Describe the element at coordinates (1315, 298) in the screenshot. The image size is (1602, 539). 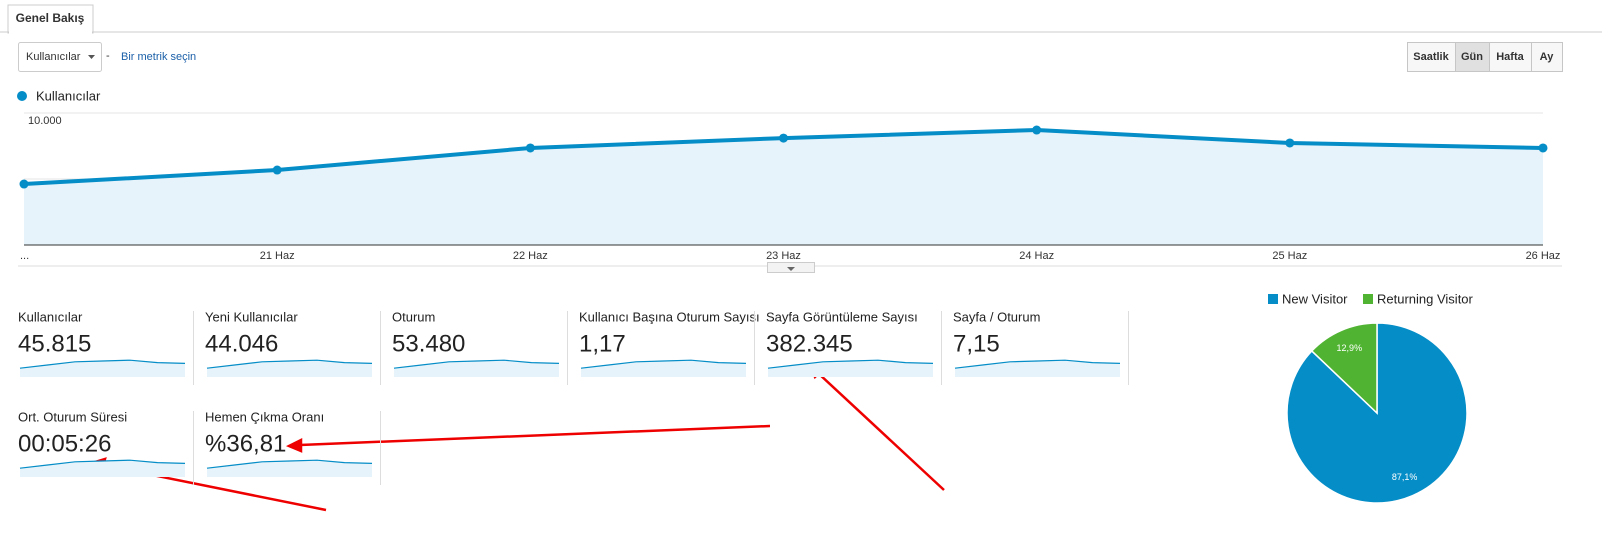
I see `legend-label: New Visitor` at that location.